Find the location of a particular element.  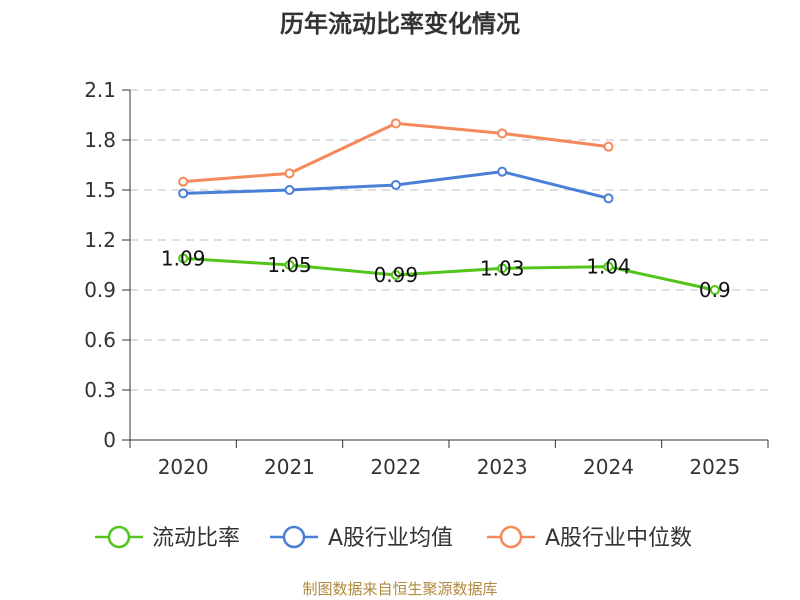

y-tick-label: 1.2 is located at coordinates (100, 240).